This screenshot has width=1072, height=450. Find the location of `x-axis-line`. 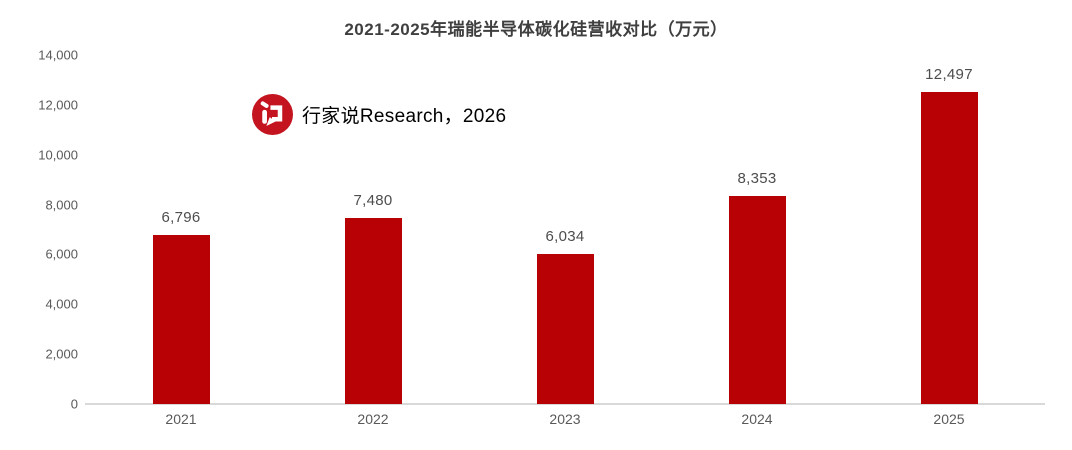

x-axis-line is located at coordinates (565, 404).